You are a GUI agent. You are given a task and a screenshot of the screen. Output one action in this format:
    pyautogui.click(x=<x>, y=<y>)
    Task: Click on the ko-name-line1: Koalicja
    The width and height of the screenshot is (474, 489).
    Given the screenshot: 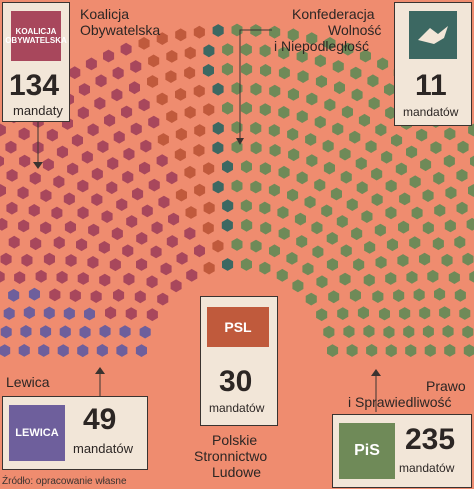 What is the action you would take?
    pyautogui.click(x=105, y=14)
    